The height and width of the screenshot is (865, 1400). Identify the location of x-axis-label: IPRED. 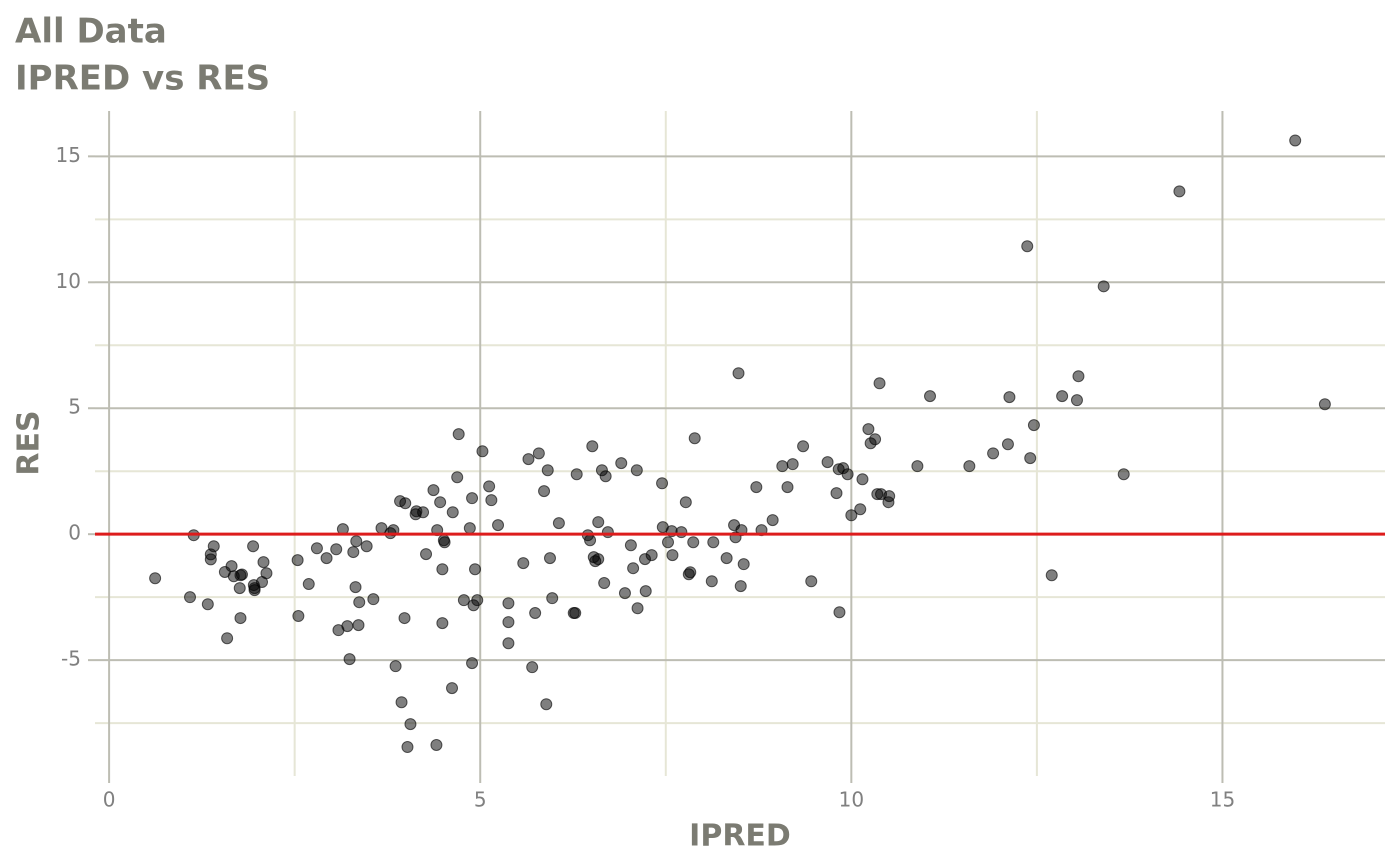
(740, 836).